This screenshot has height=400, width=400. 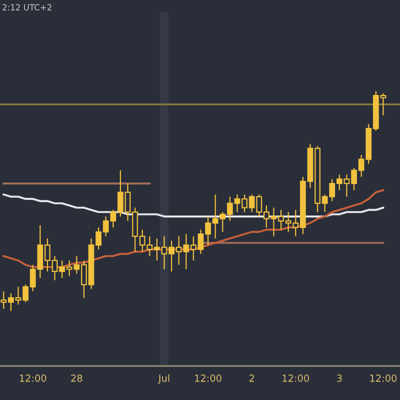 What do you see at coordinates (339, 378) in the screenshot?
I see `x-tick-label: 3` at bounding box center [339, 378].